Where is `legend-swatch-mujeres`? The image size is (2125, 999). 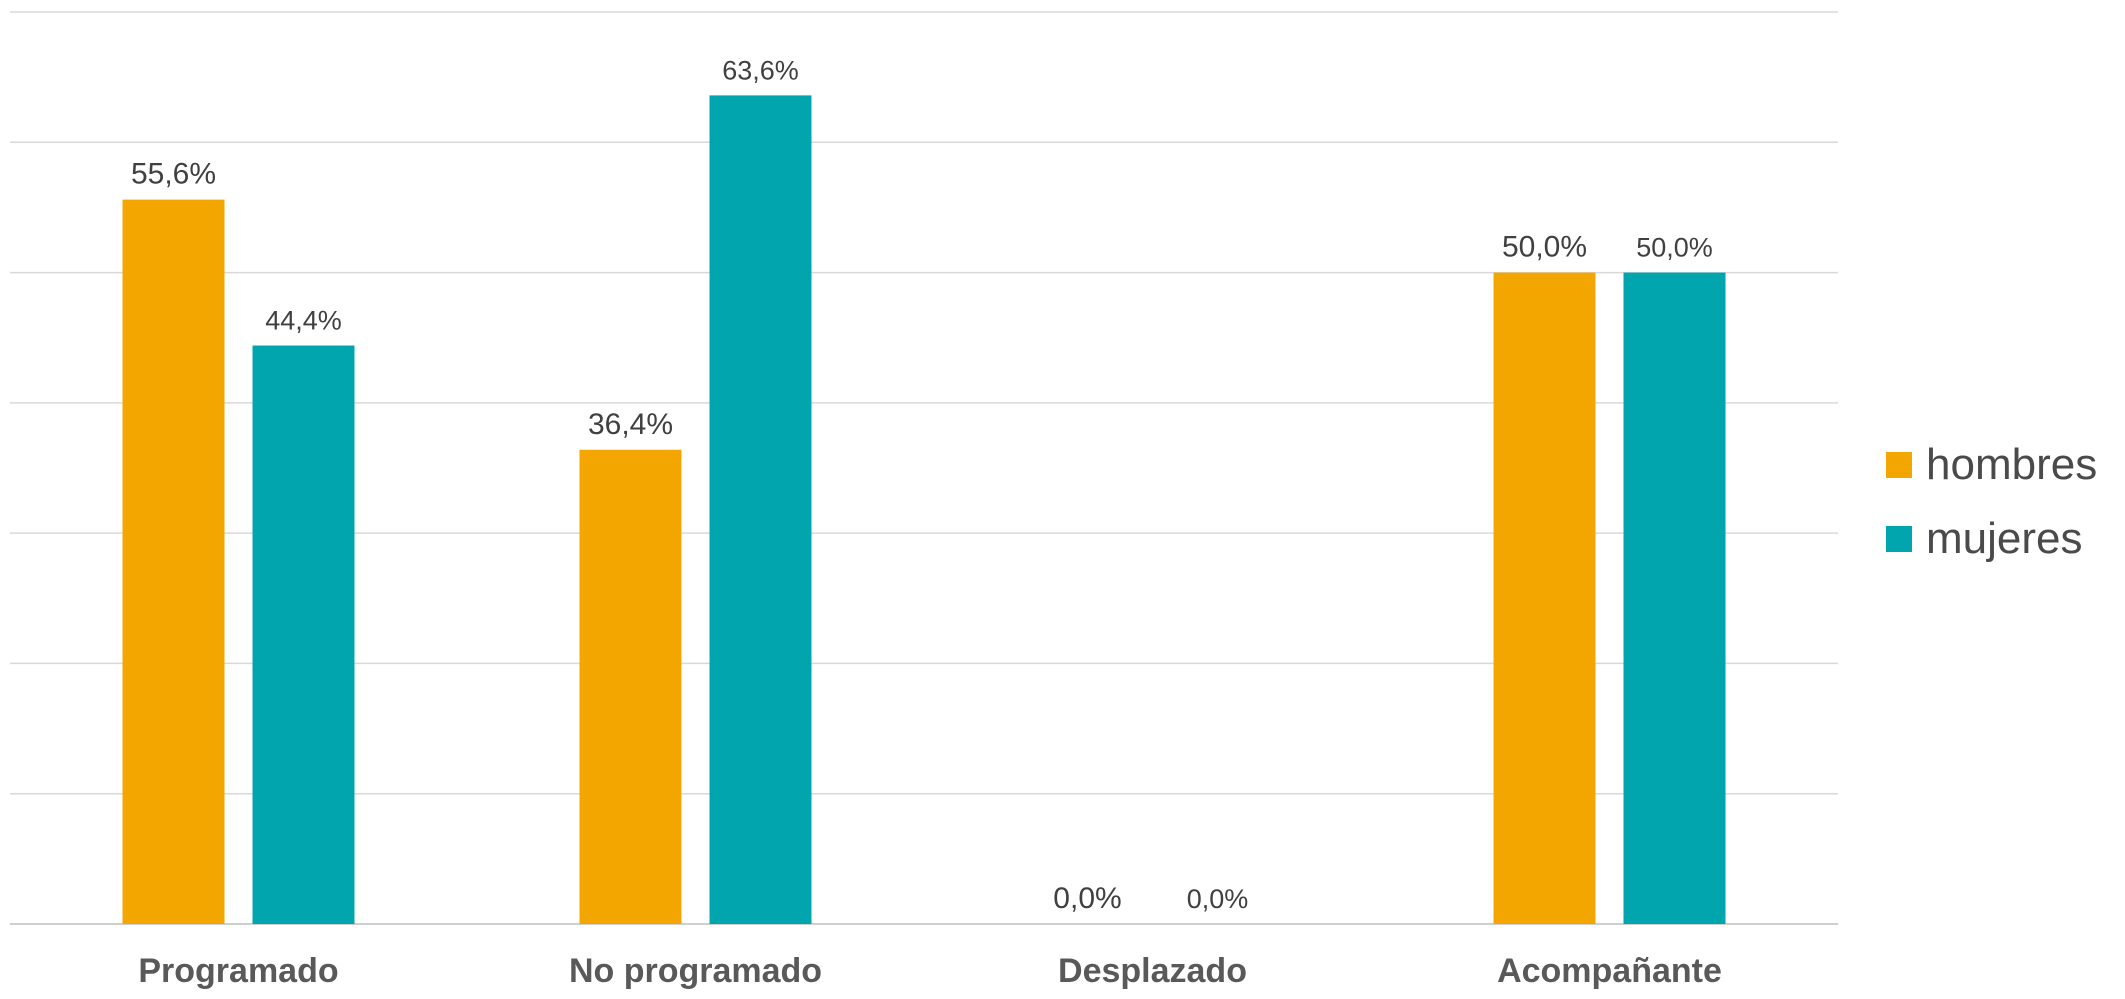
legend-swatch-mujeres is located at coordinates (1899, 539).